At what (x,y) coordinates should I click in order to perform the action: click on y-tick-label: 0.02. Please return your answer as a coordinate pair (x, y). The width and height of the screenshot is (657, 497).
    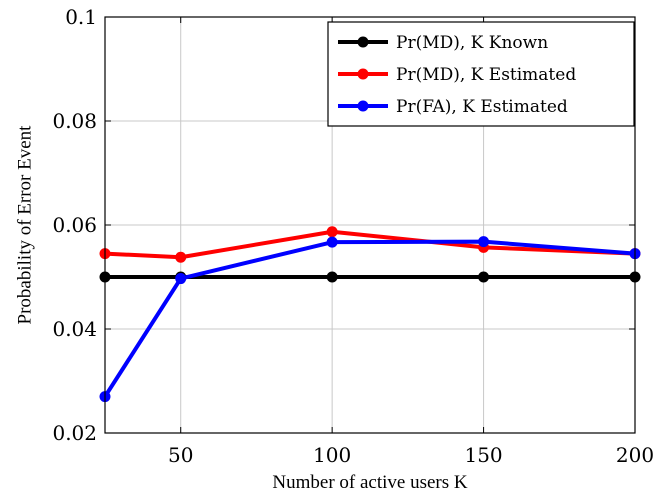
    Looking at the image, I should click on (74, 433).